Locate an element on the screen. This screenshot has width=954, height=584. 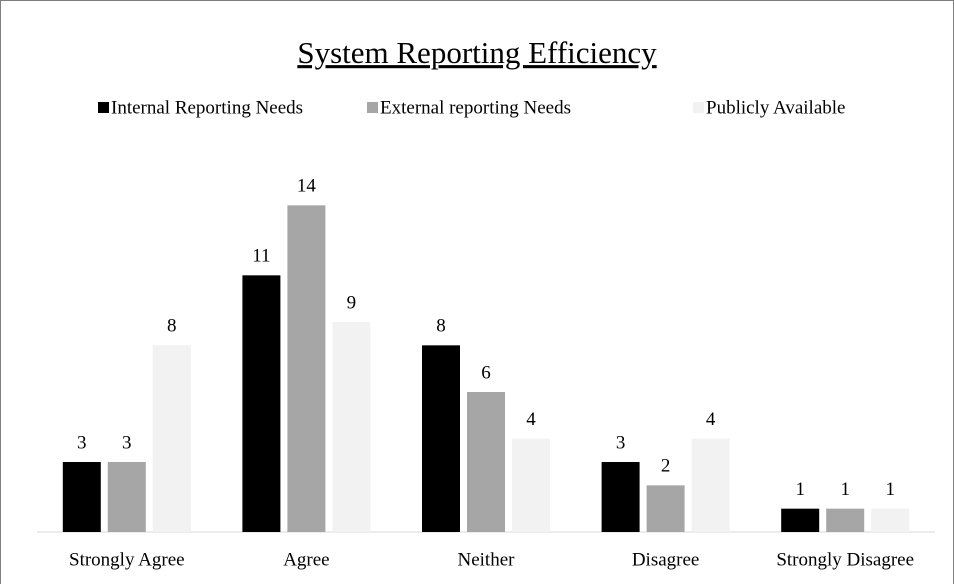
data-label: 11 is located at coordinates (261, 256).